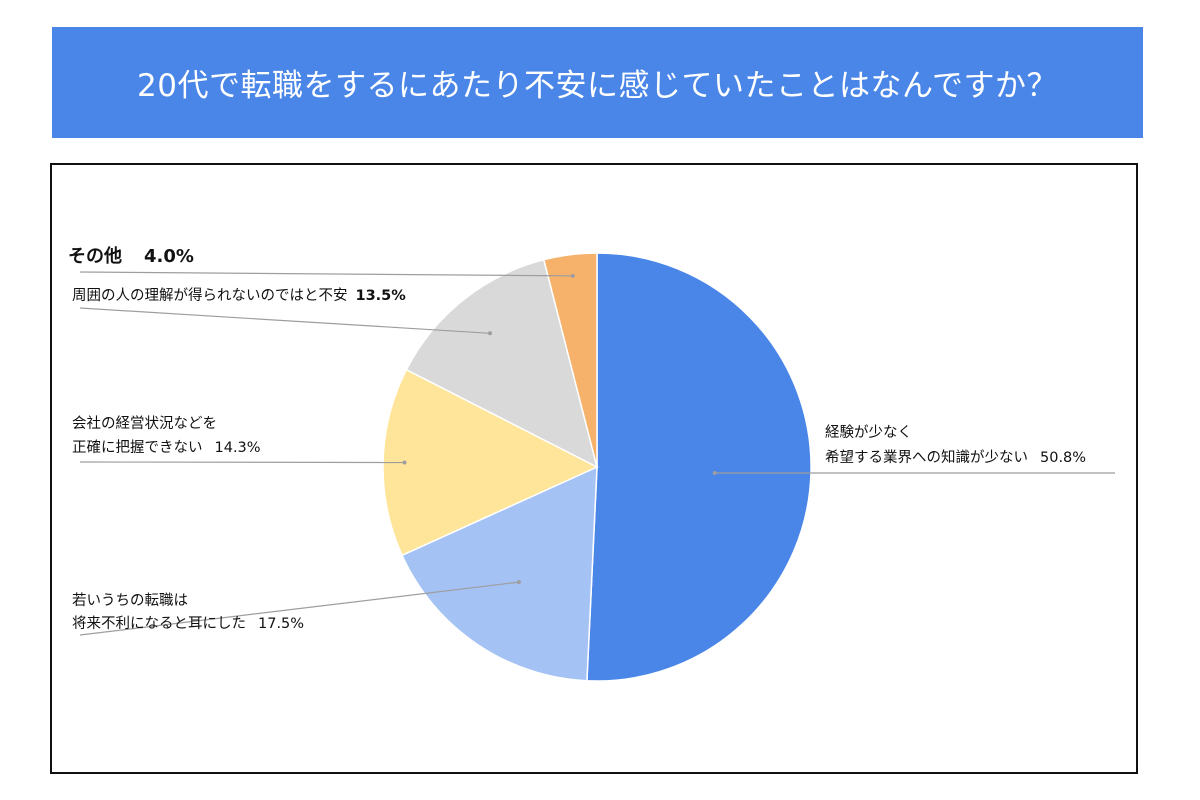 This screenshot has height=800, width=1200. I want to click on slice-label-0-line-1: 希望する業界への知識が少ない 50.8%, so click(955, 457).